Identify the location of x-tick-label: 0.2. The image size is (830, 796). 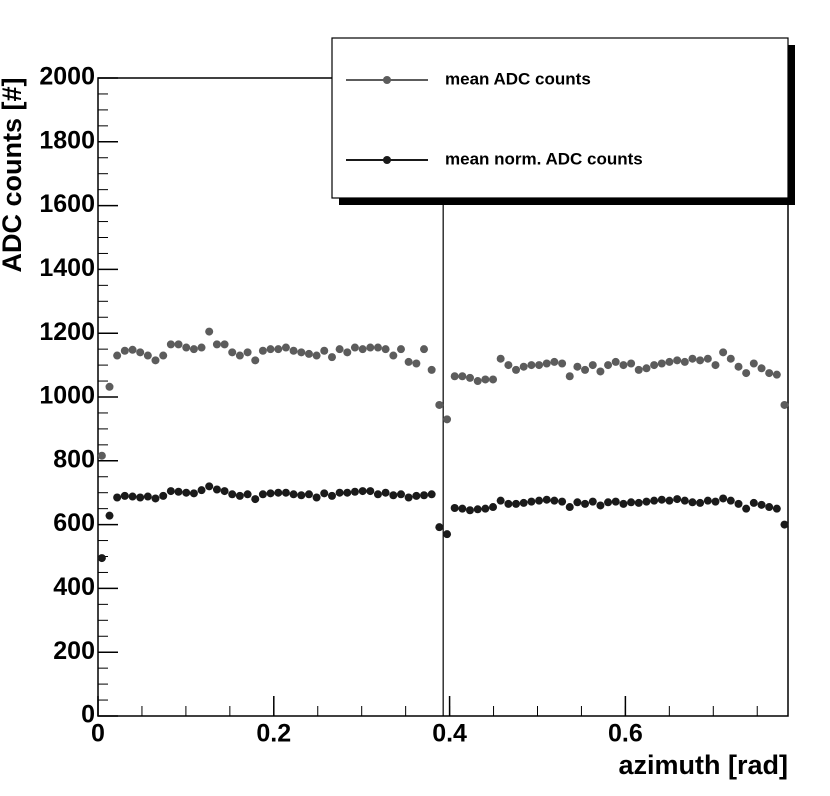
(273, 734).